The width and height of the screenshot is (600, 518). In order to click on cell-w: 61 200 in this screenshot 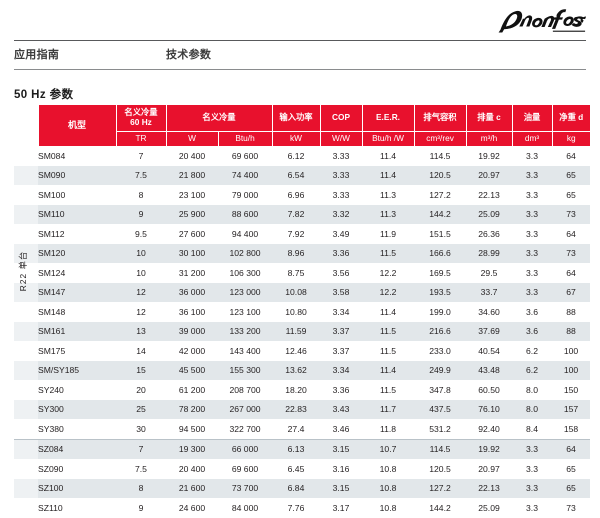, I will do `click(192, 390)`.